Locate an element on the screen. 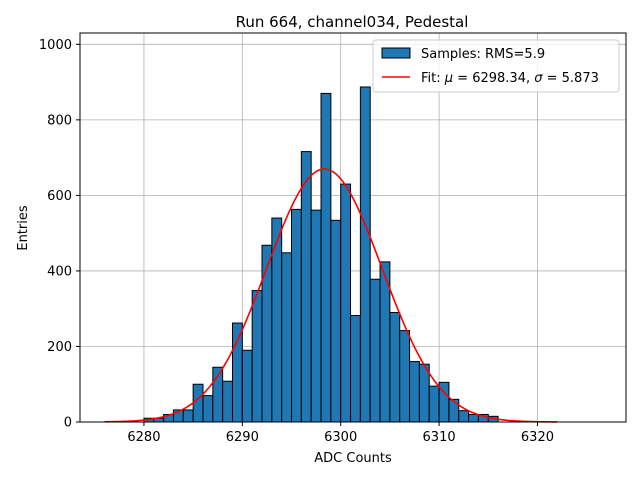 This screenshot has height=480, width=640. y-axis-label: Entries is located at coordinates (23, 228).